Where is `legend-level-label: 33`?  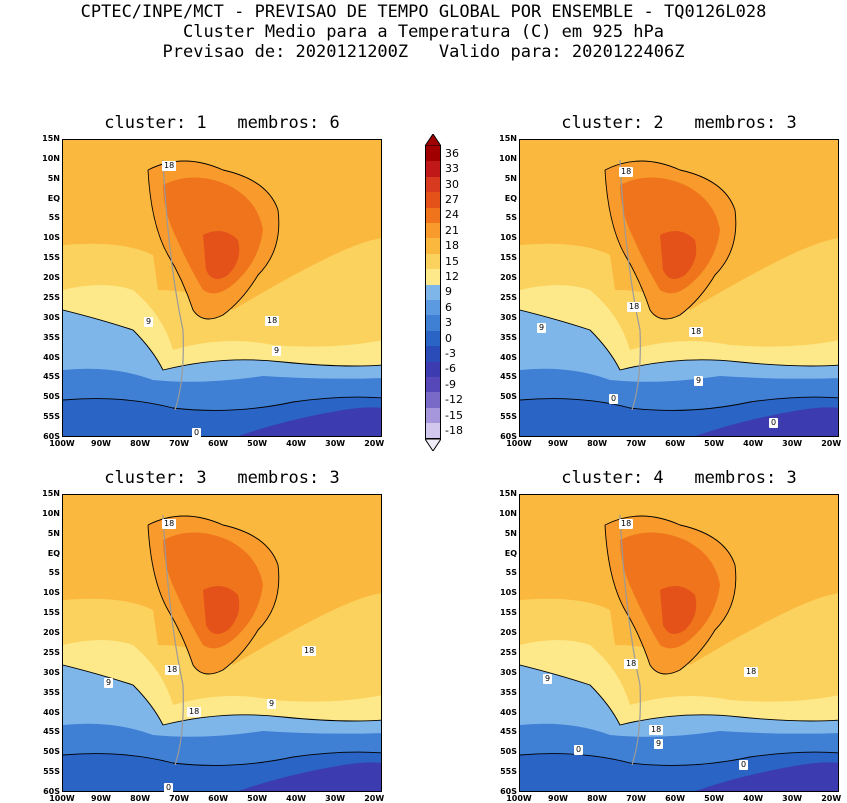
legend-level-label: 33 is located at coordinates (452, 169).